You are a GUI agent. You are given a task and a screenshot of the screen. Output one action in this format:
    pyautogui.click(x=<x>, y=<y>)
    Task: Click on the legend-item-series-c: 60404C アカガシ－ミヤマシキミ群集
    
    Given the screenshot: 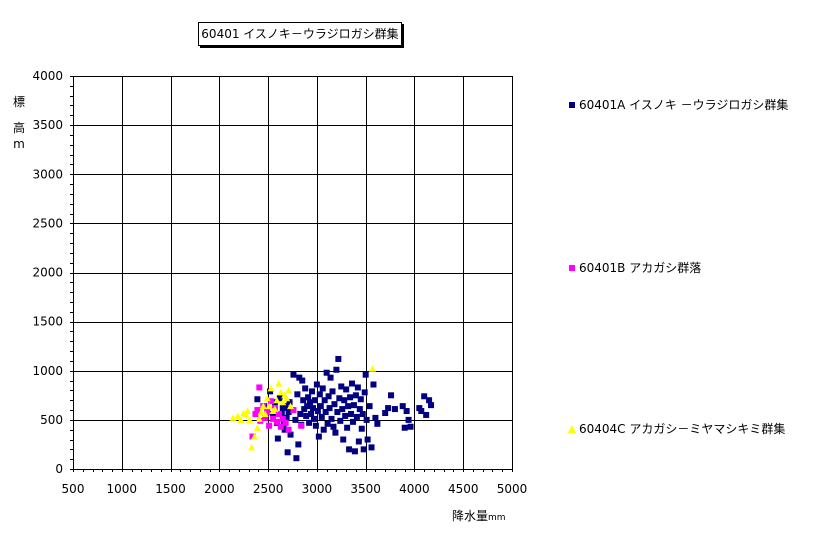 What is the action you would take?
    pyautogui.click(x=676, y=428)
    